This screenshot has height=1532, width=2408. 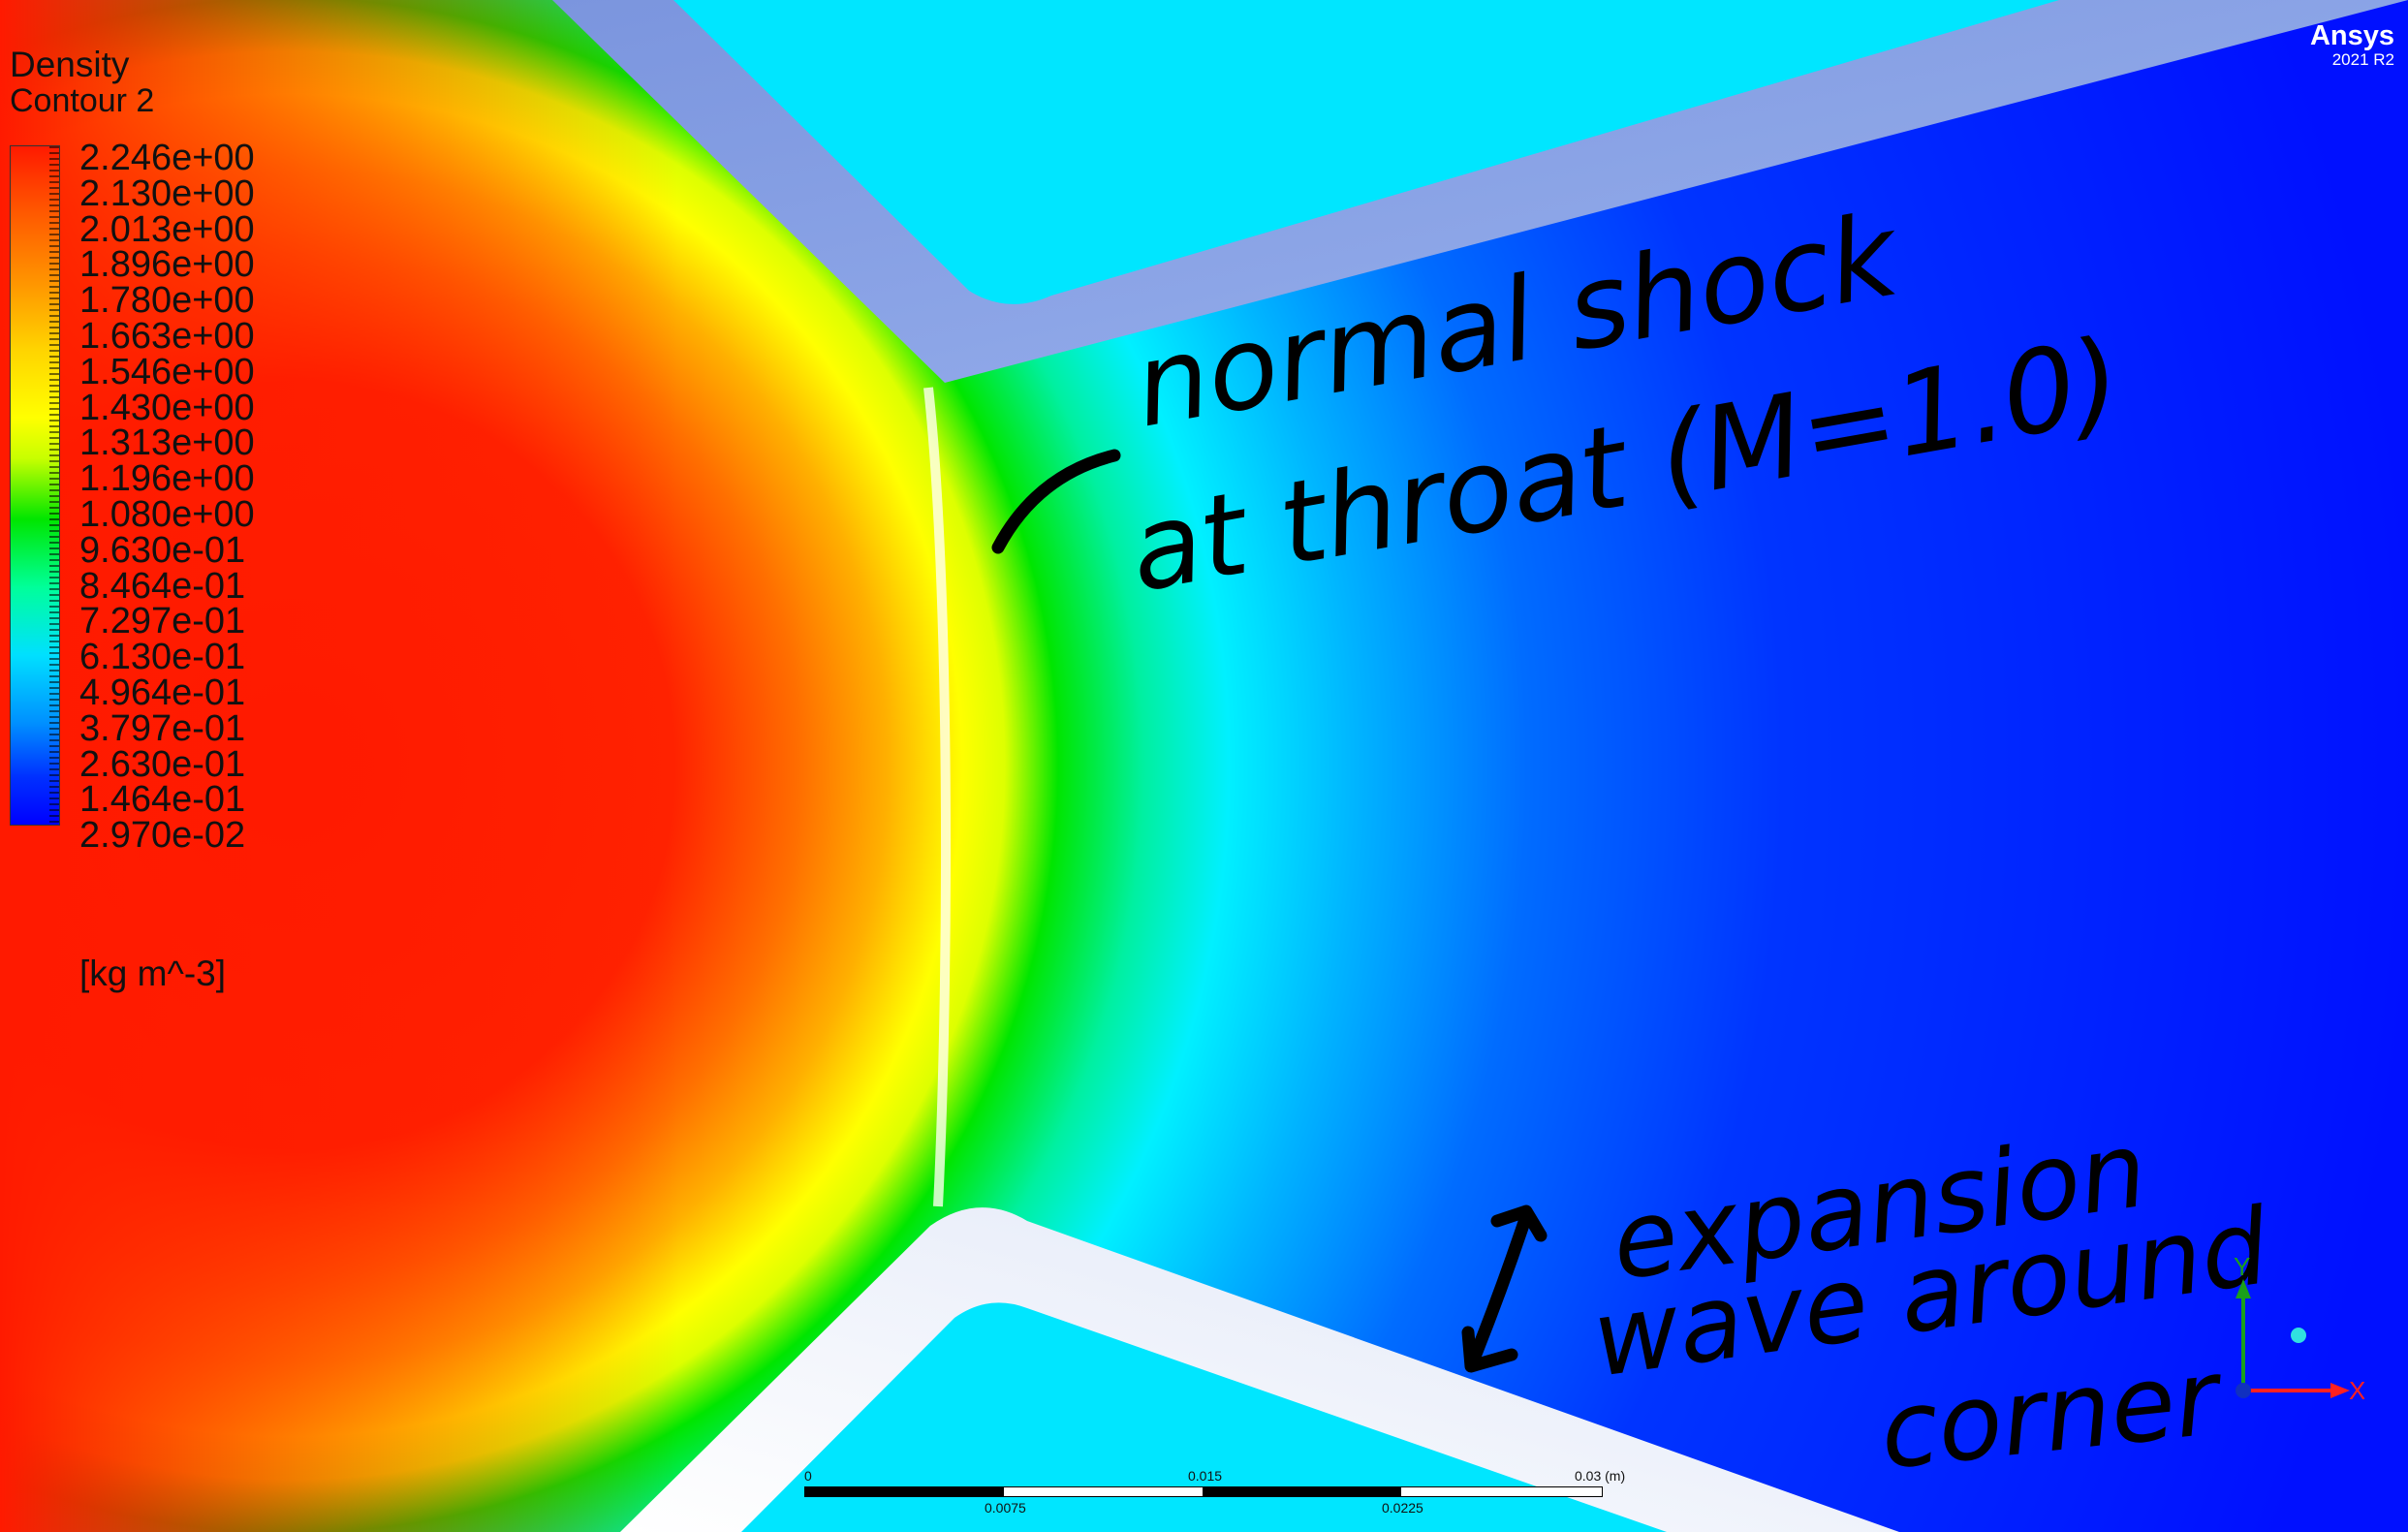 I want to click on legend-colorbar, so click(x=35, y=486).